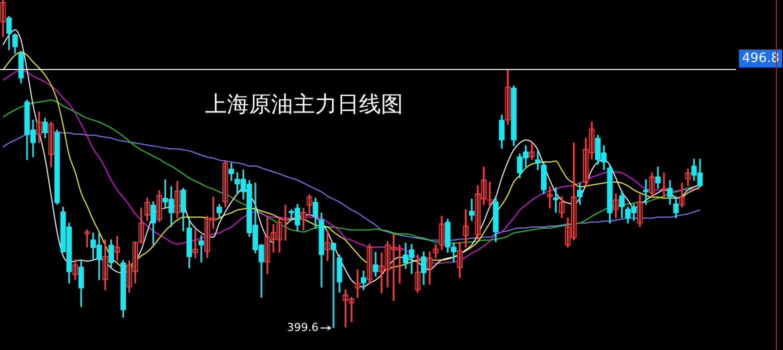 This screenshot has height=350, width=783. Describe the element at coordinates (302, 327) in the screenshot. I see `annotation: 399.6` at that location.